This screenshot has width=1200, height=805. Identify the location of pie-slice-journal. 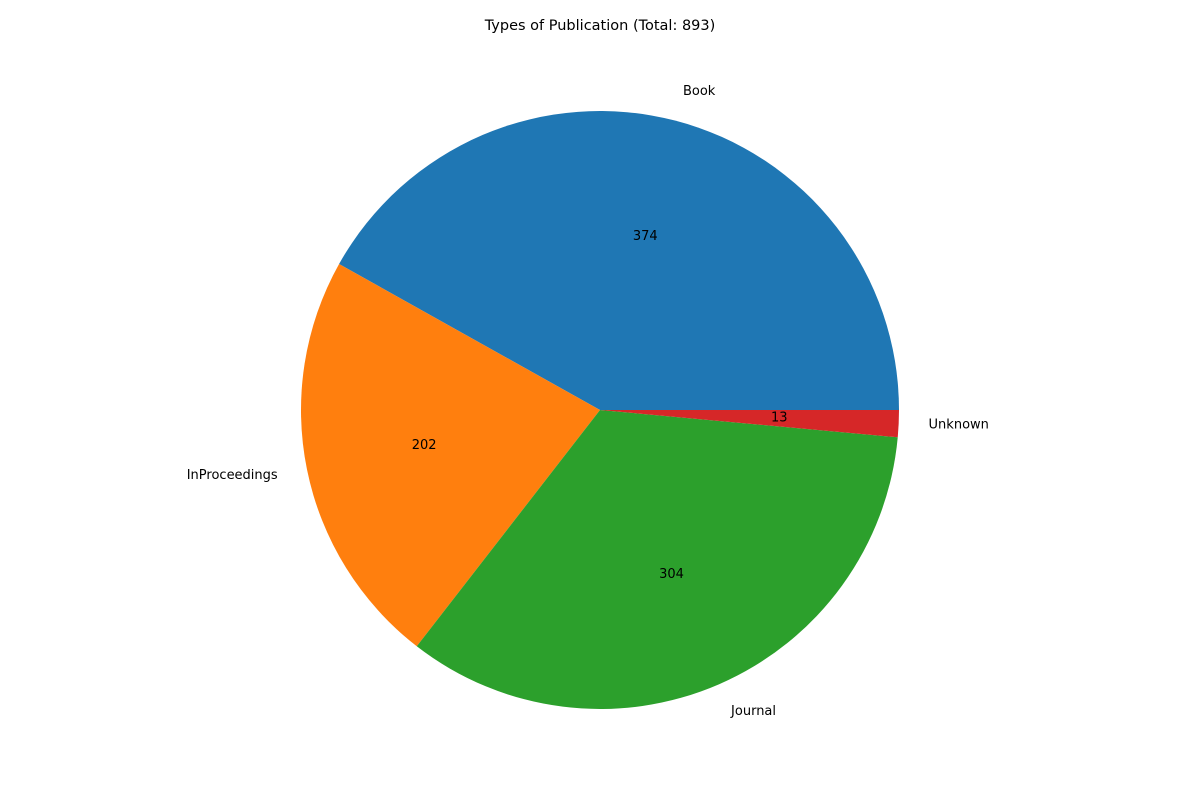
(657, 559).